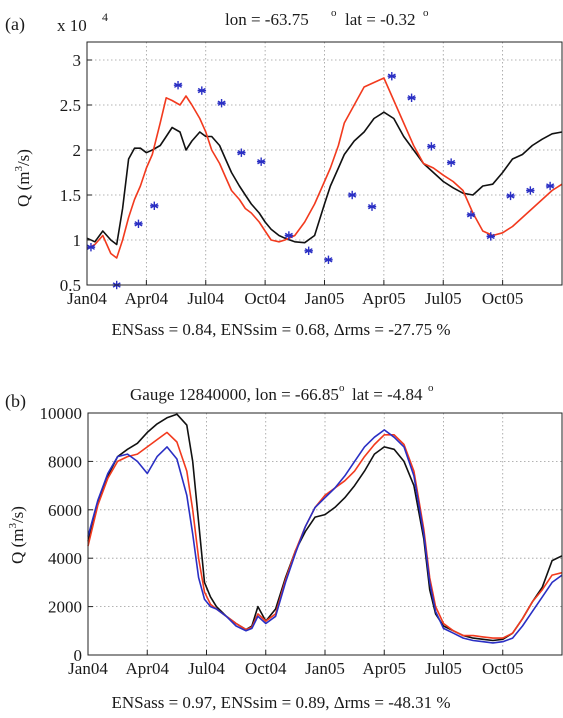  I want to click on panel-b-ylabel-exp: 3, so click(13, 526).